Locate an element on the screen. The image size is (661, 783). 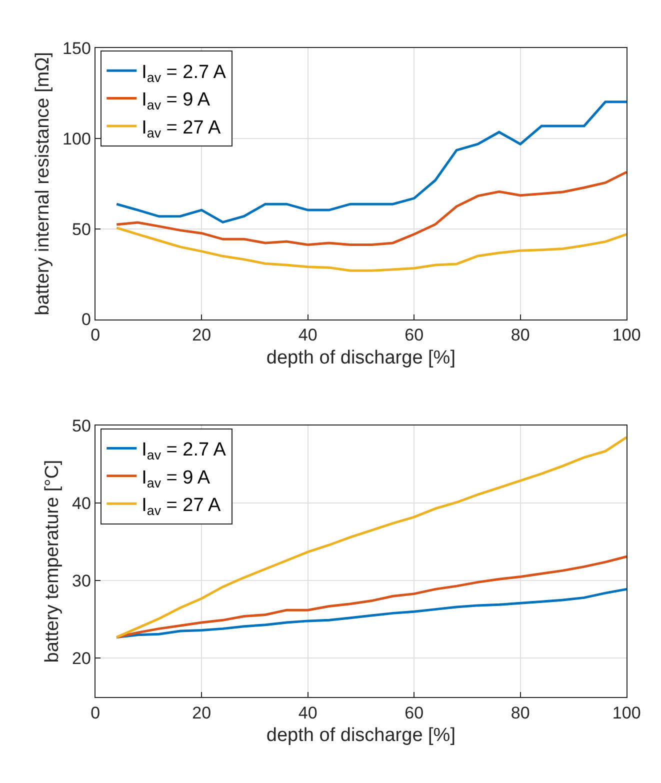
y-axis-title: battery internal resistance [mΩ] is located at coordinates (43, 184).